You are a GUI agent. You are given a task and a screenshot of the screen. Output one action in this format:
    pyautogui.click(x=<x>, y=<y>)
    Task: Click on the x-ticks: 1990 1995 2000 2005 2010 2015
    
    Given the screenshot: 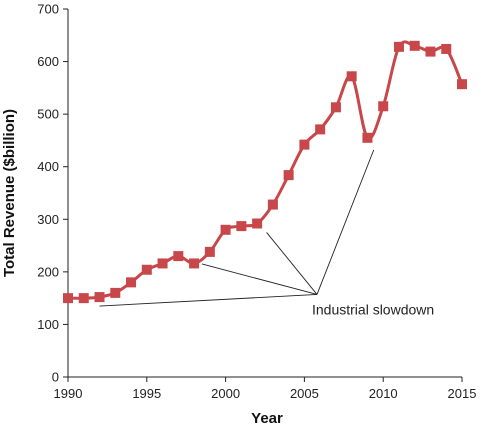 What is the action you would take?
    pyautogui.click(x=265, y=389)
    